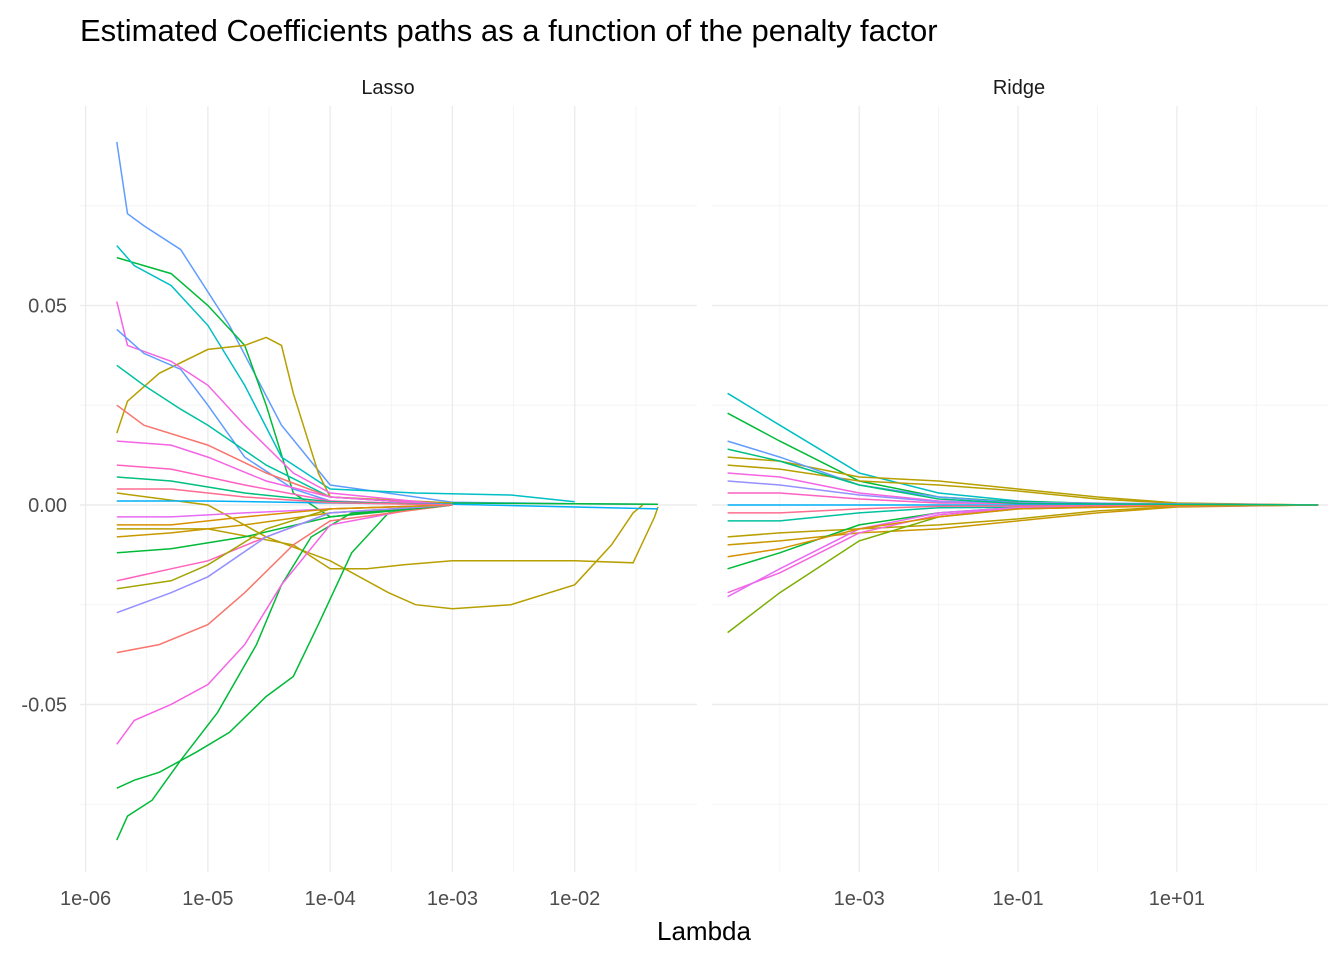  Describe the element at coordinates (47, 306) in the screenshot. I see `y-tick-label: 0.05` at that location.